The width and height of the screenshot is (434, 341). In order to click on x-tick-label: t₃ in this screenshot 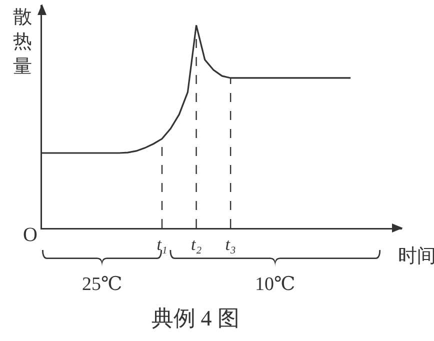, I will do `click(230, 244)`.